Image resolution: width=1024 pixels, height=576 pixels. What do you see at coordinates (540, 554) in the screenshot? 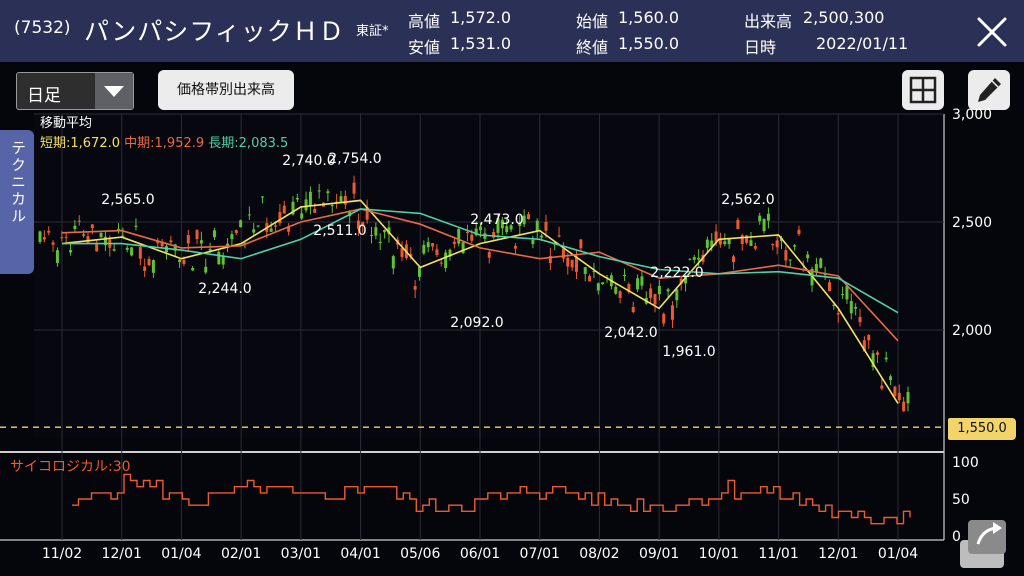
I see `x-tick-label: 07/01` at bounding box center [540, 554].